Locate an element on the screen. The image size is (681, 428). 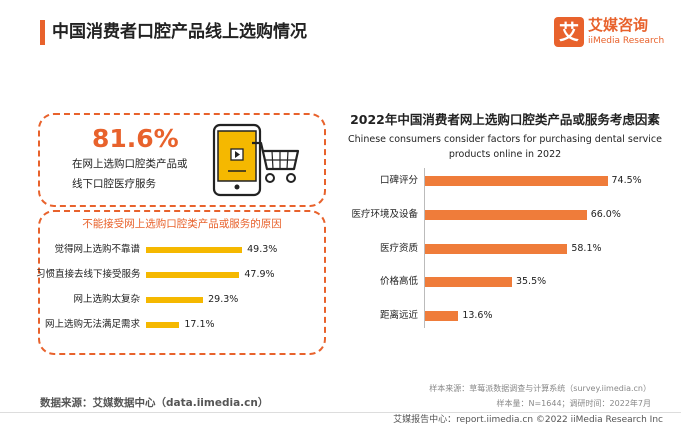
factor-value-label: 74.5% is located at coordinates (626, 180).